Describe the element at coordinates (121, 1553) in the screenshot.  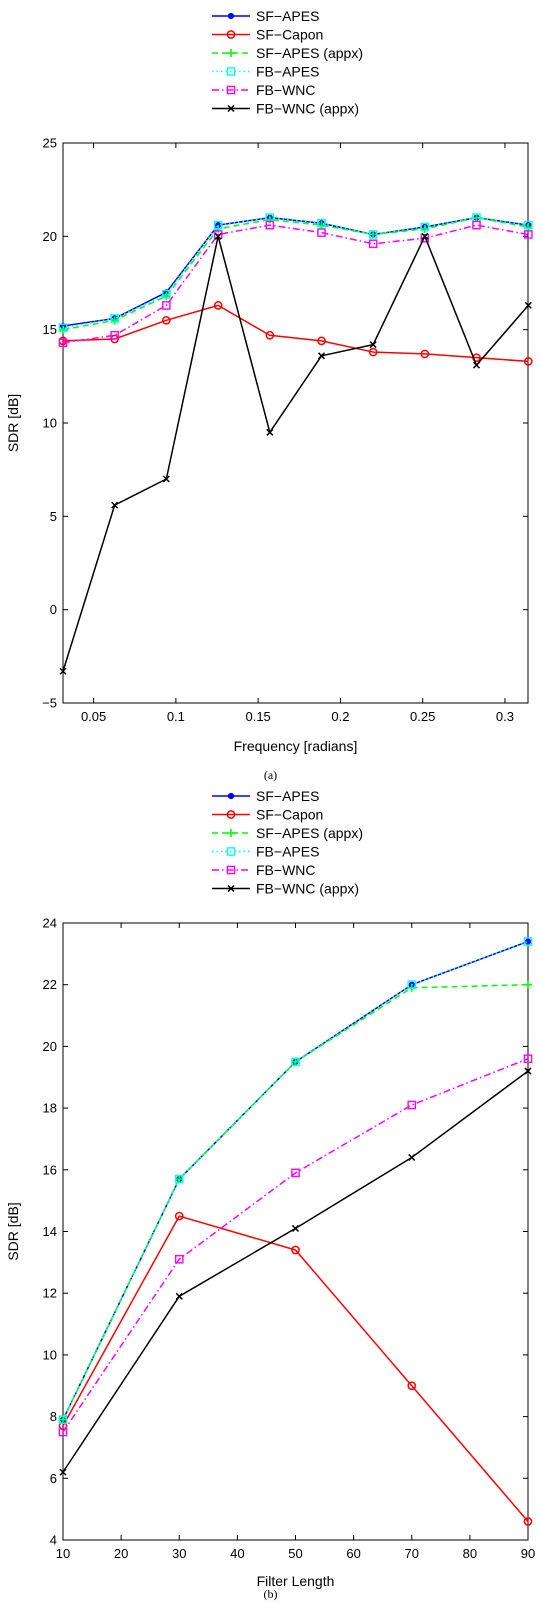
I see `x-tick-label: 20` at that location.